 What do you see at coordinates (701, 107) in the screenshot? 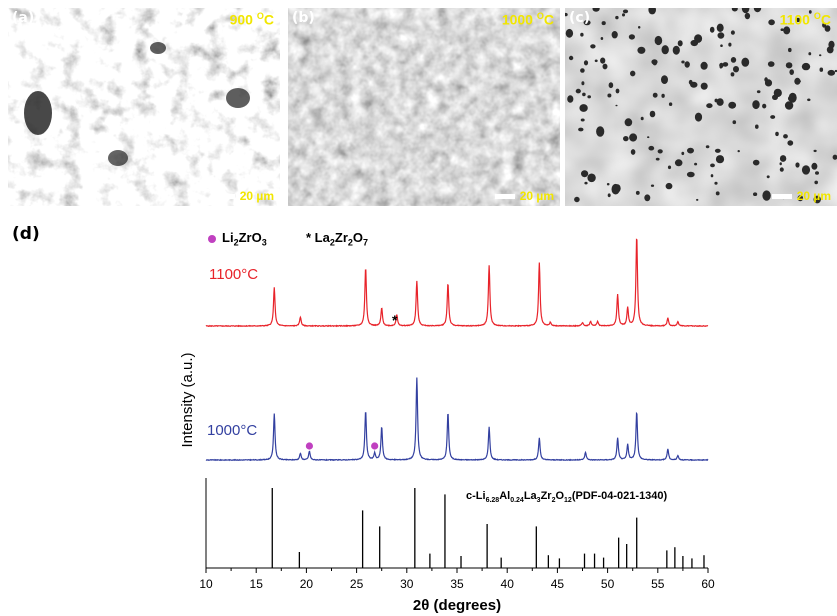
I see `sem-image-c` at bounding box center [701, 107].